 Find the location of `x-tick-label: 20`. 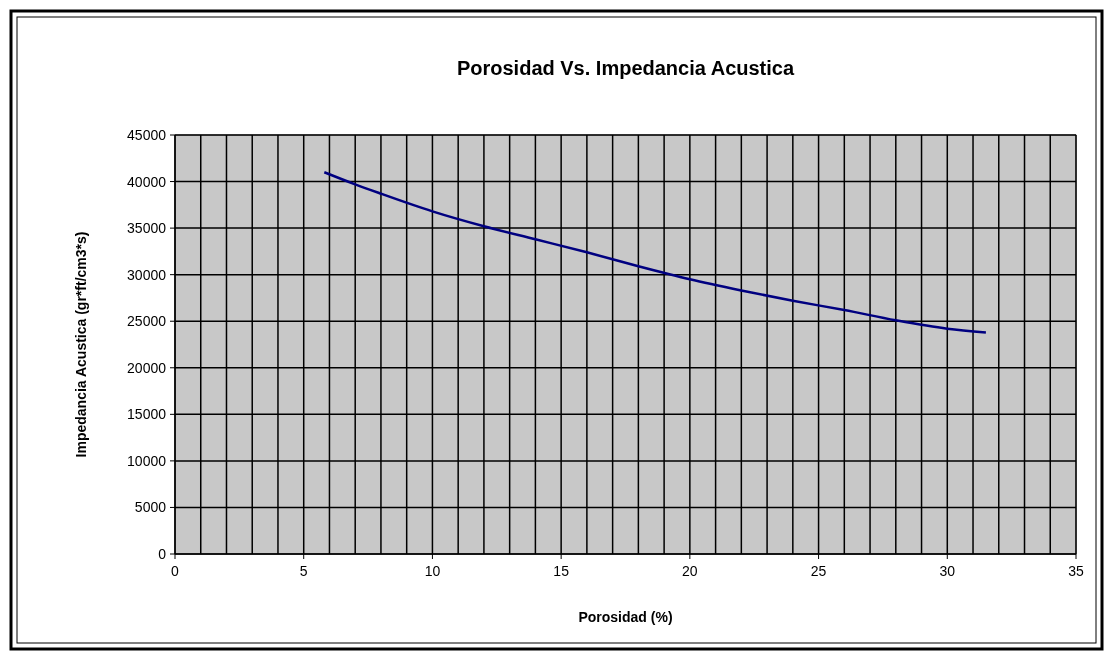

x-tick-label: 20 is located at coordinates (690, 571).